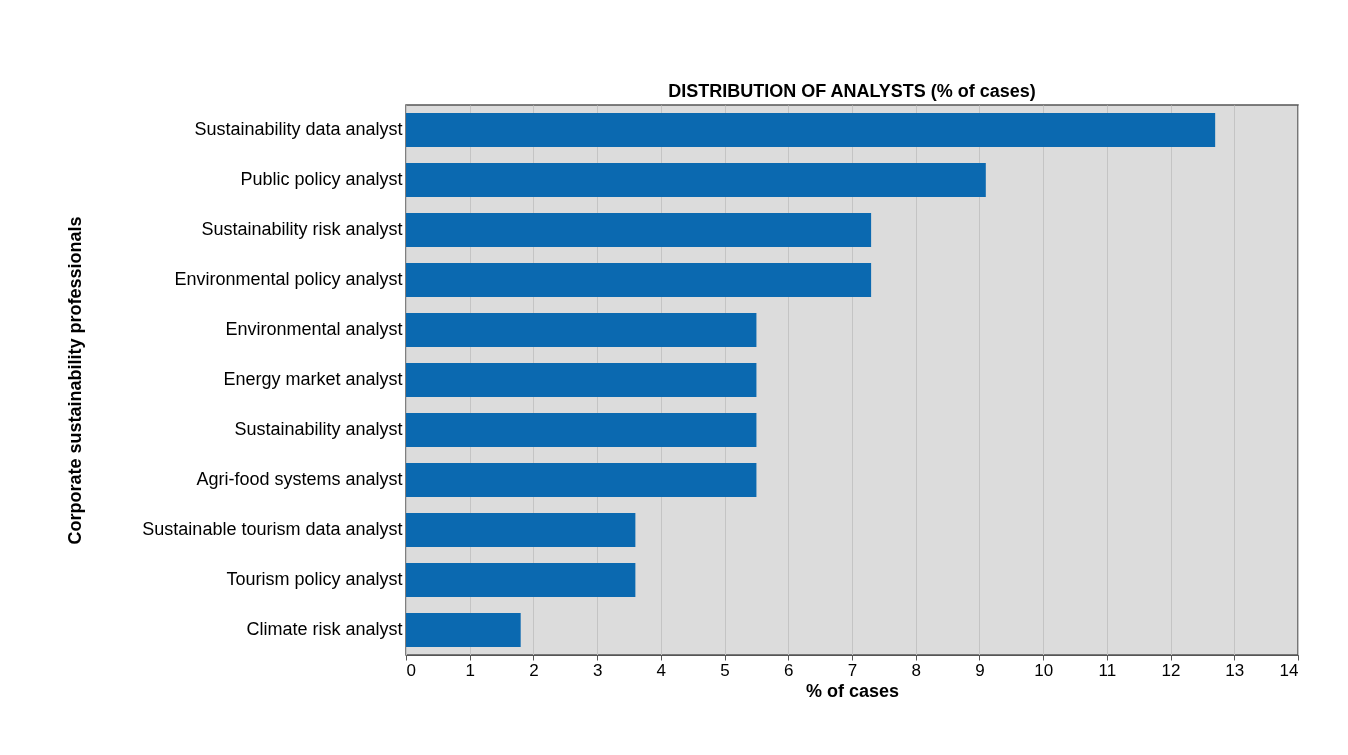  What do you see at coordinates (1044, 670) in the screenshot?
I see `x-tick-label: 10` at bounding box center [1044, 670].